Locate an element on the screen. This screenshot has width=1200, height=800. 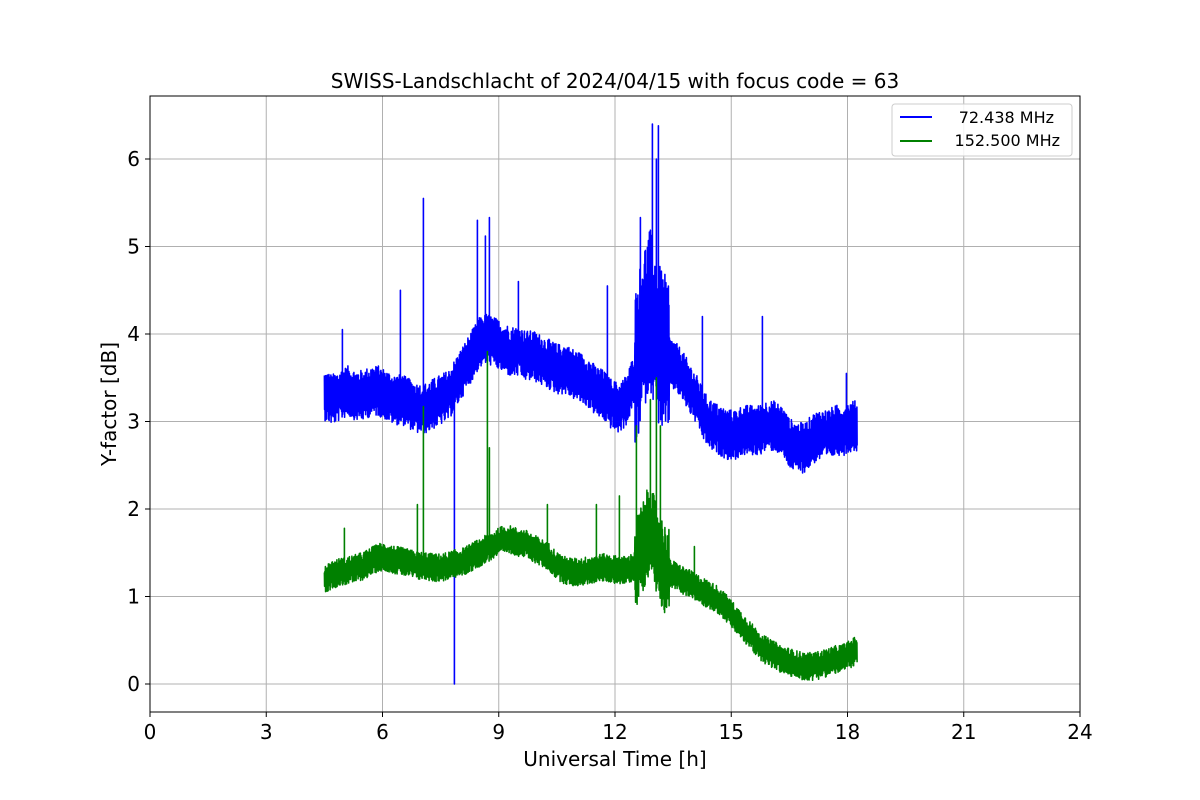
x-tick-label: 21 is located at coordinates (963, 732).